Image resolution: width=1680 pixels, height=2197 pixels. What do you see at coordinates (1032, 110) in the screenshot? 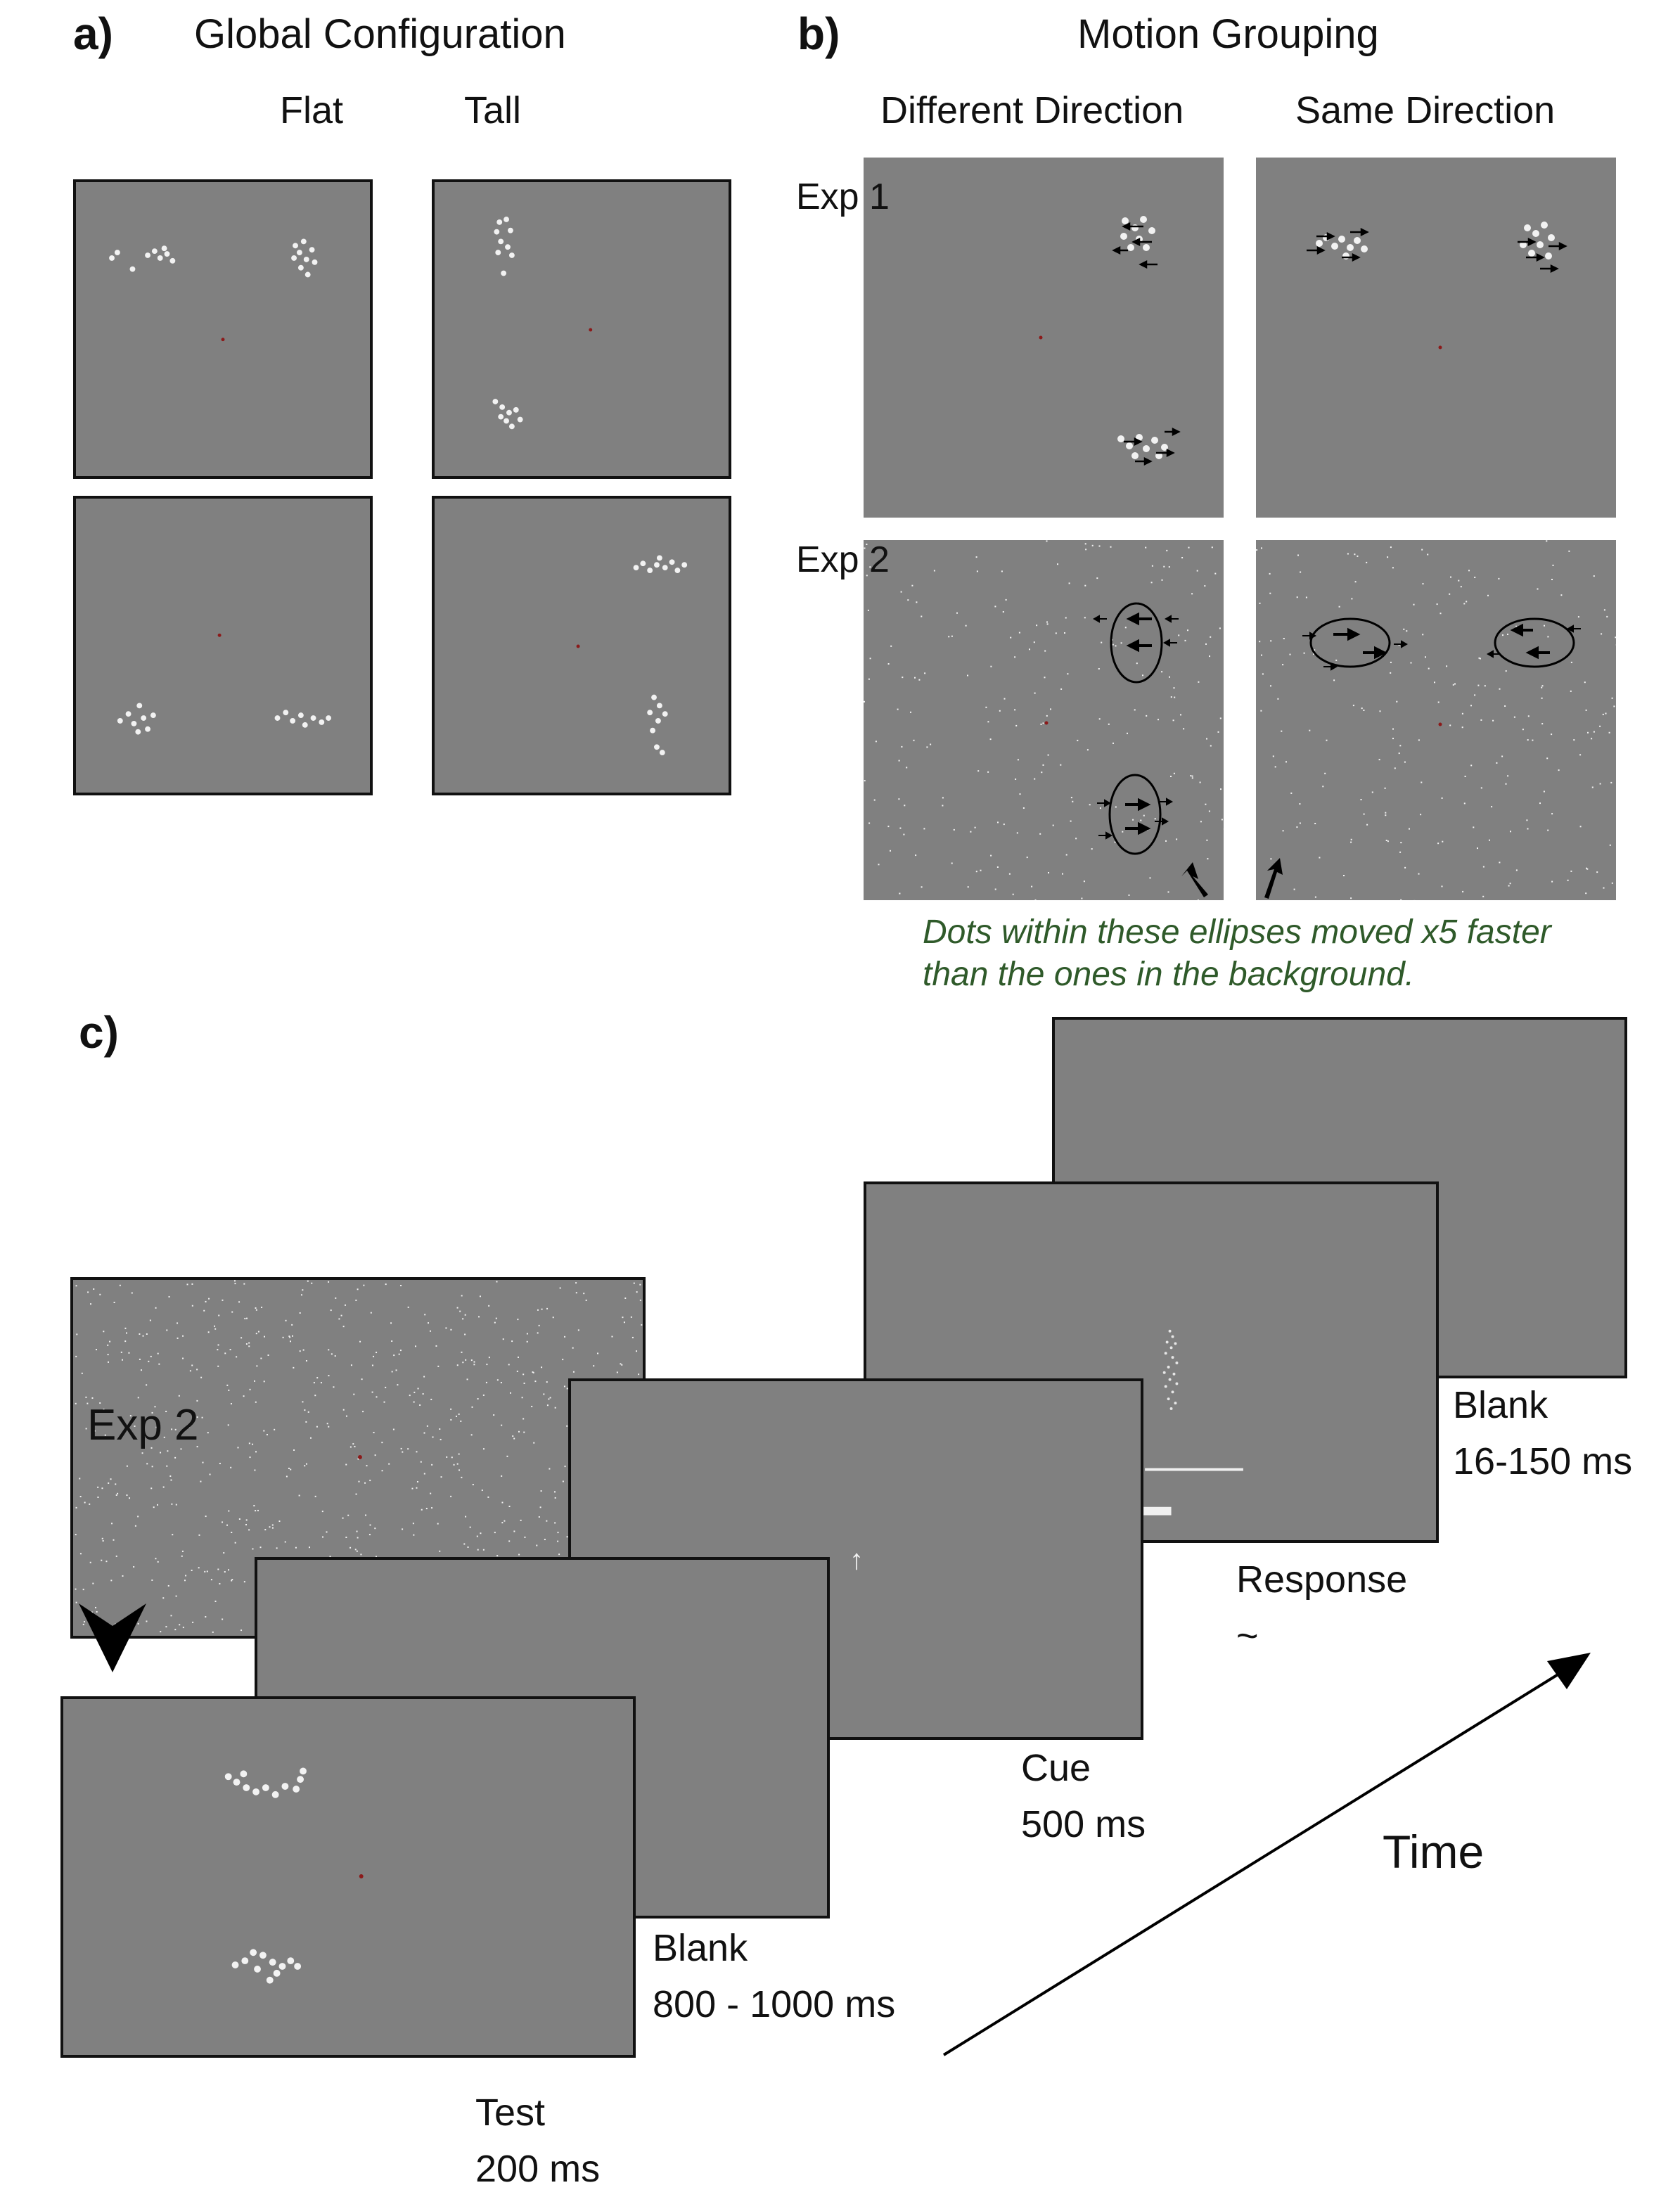
I see `panel-b-col-different: Different Direction` at bounding box center [1032, 110].